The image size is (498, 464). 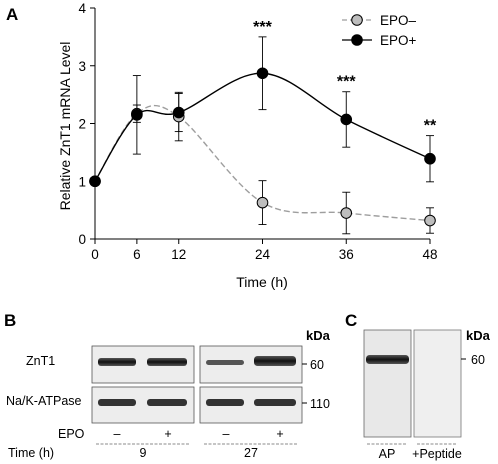 What do you see at coordinates (317, 365) in the screenshot?
I see `blot-b-kda-60: 60` at bounding box center [317, 365].